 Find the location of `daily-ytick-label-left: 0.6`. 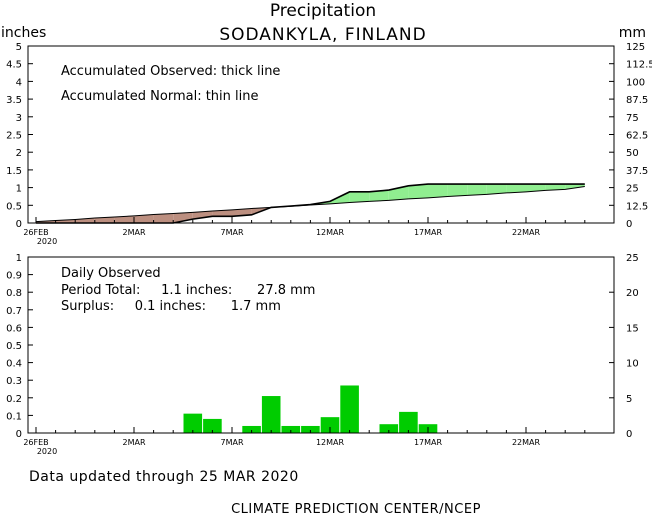

daily-ytick-label-left: 0.6 is located at coordinates (14, 328).